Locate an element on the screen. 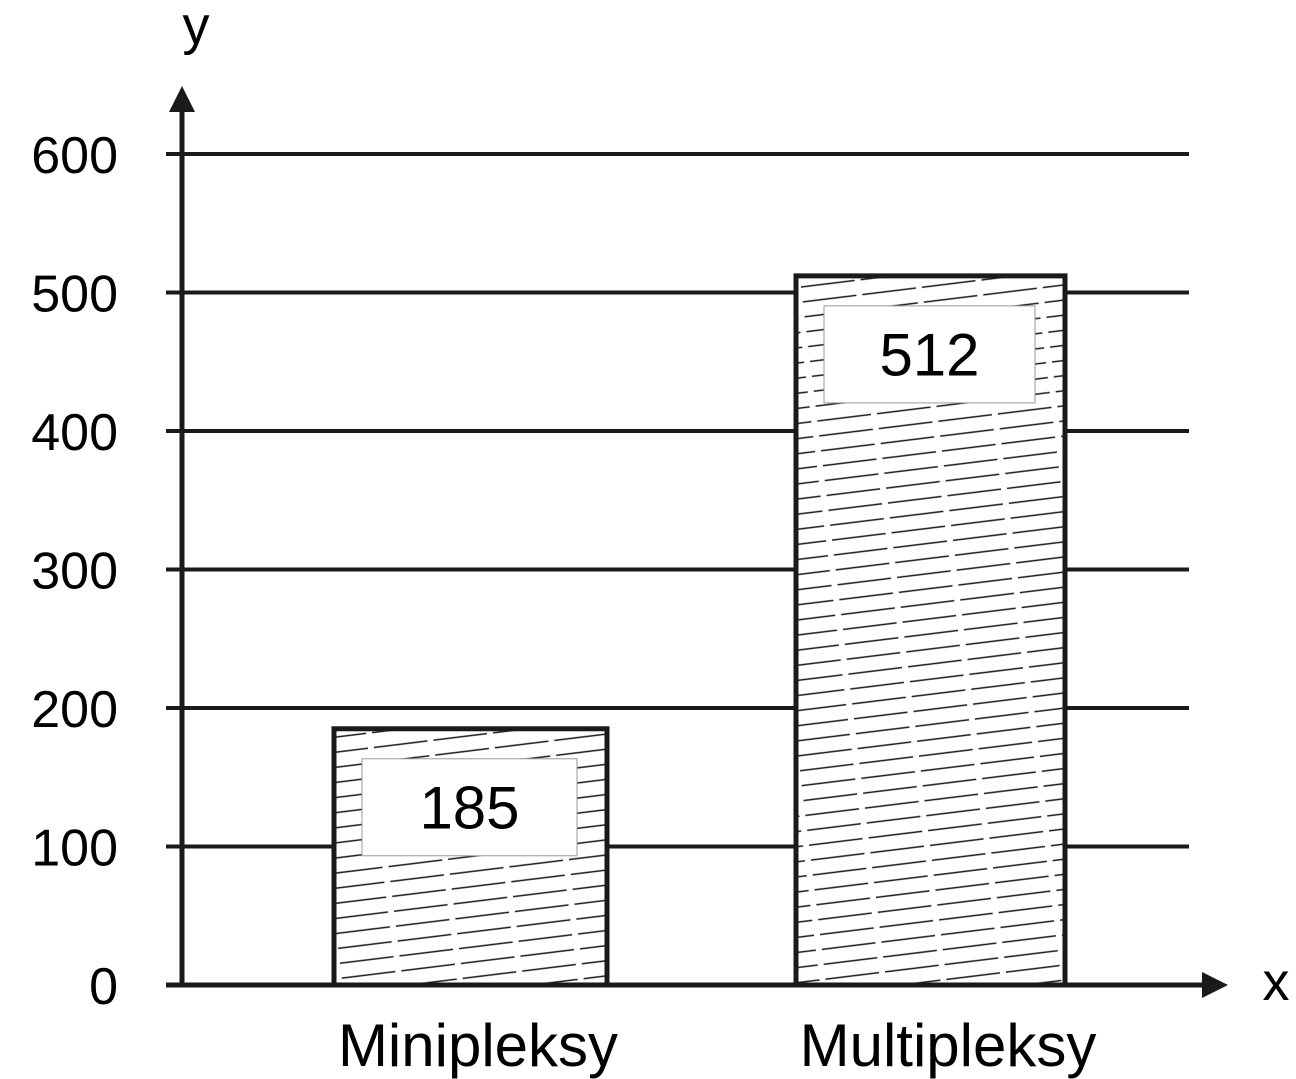  y-tick-label-600: 600 is located at coordinates (74, 156).